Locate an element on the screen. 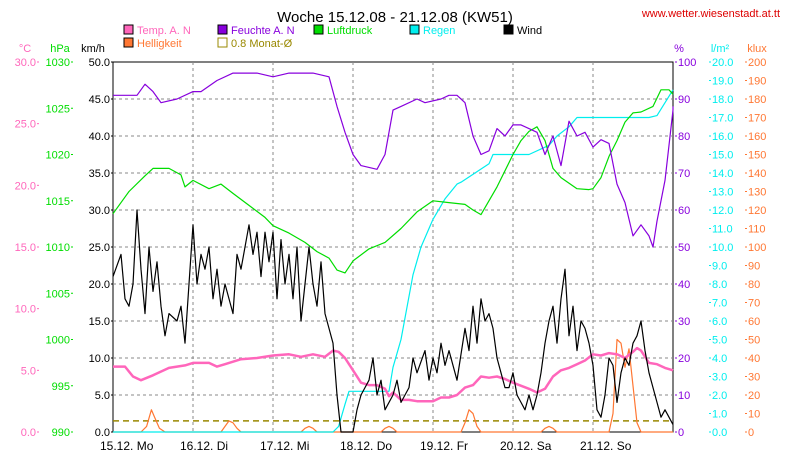 The width and height of the screenshot is (790, 460). humidity-tick-label: 70 is located at coordinates (684, 174).